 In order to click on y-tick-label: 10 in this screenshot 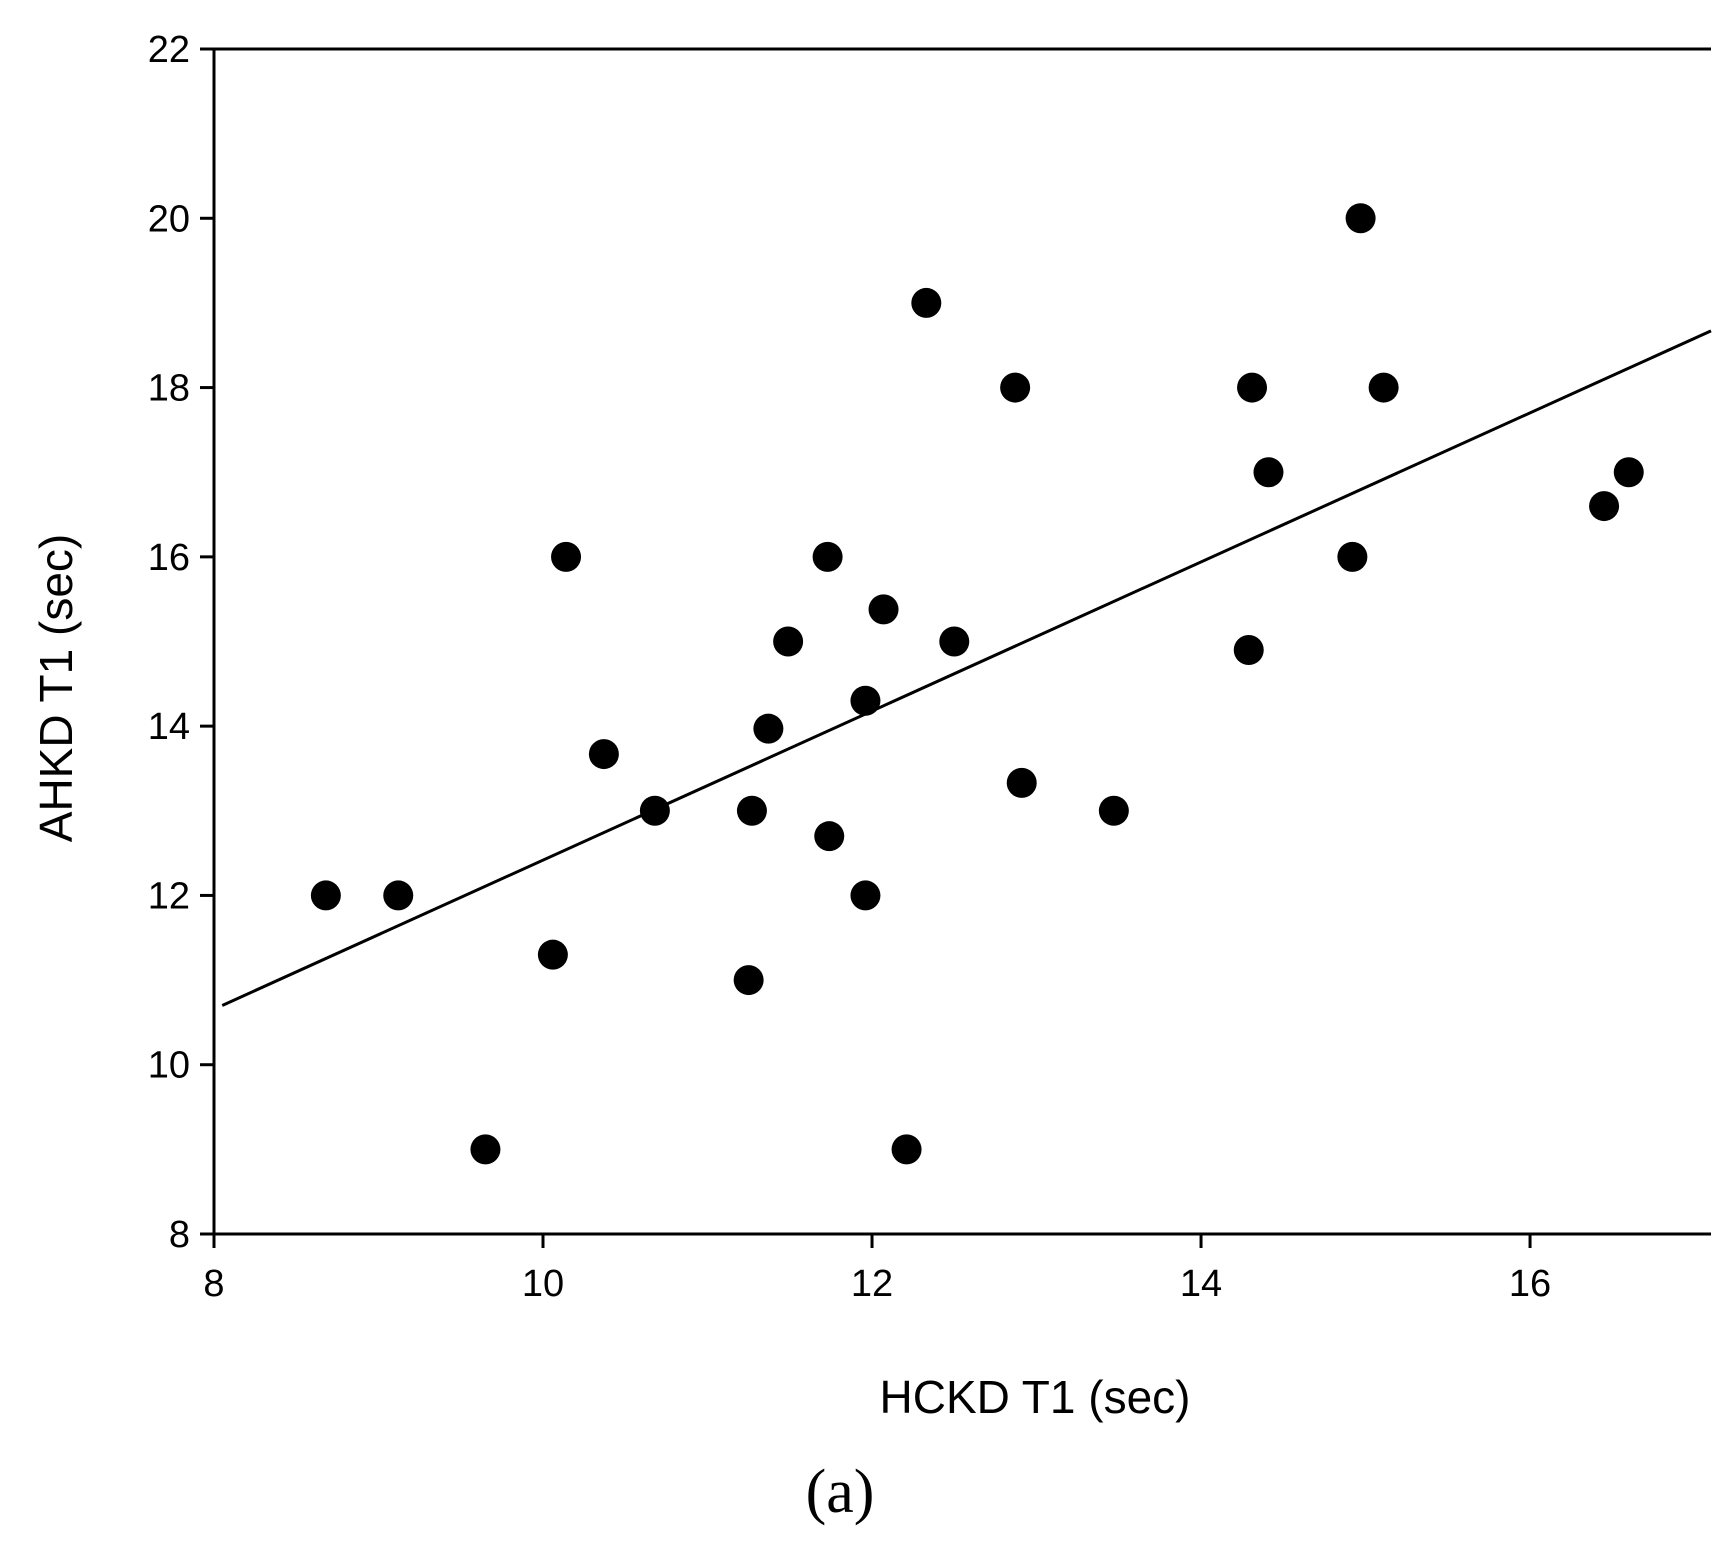, I will do `click(169, 1066)`.